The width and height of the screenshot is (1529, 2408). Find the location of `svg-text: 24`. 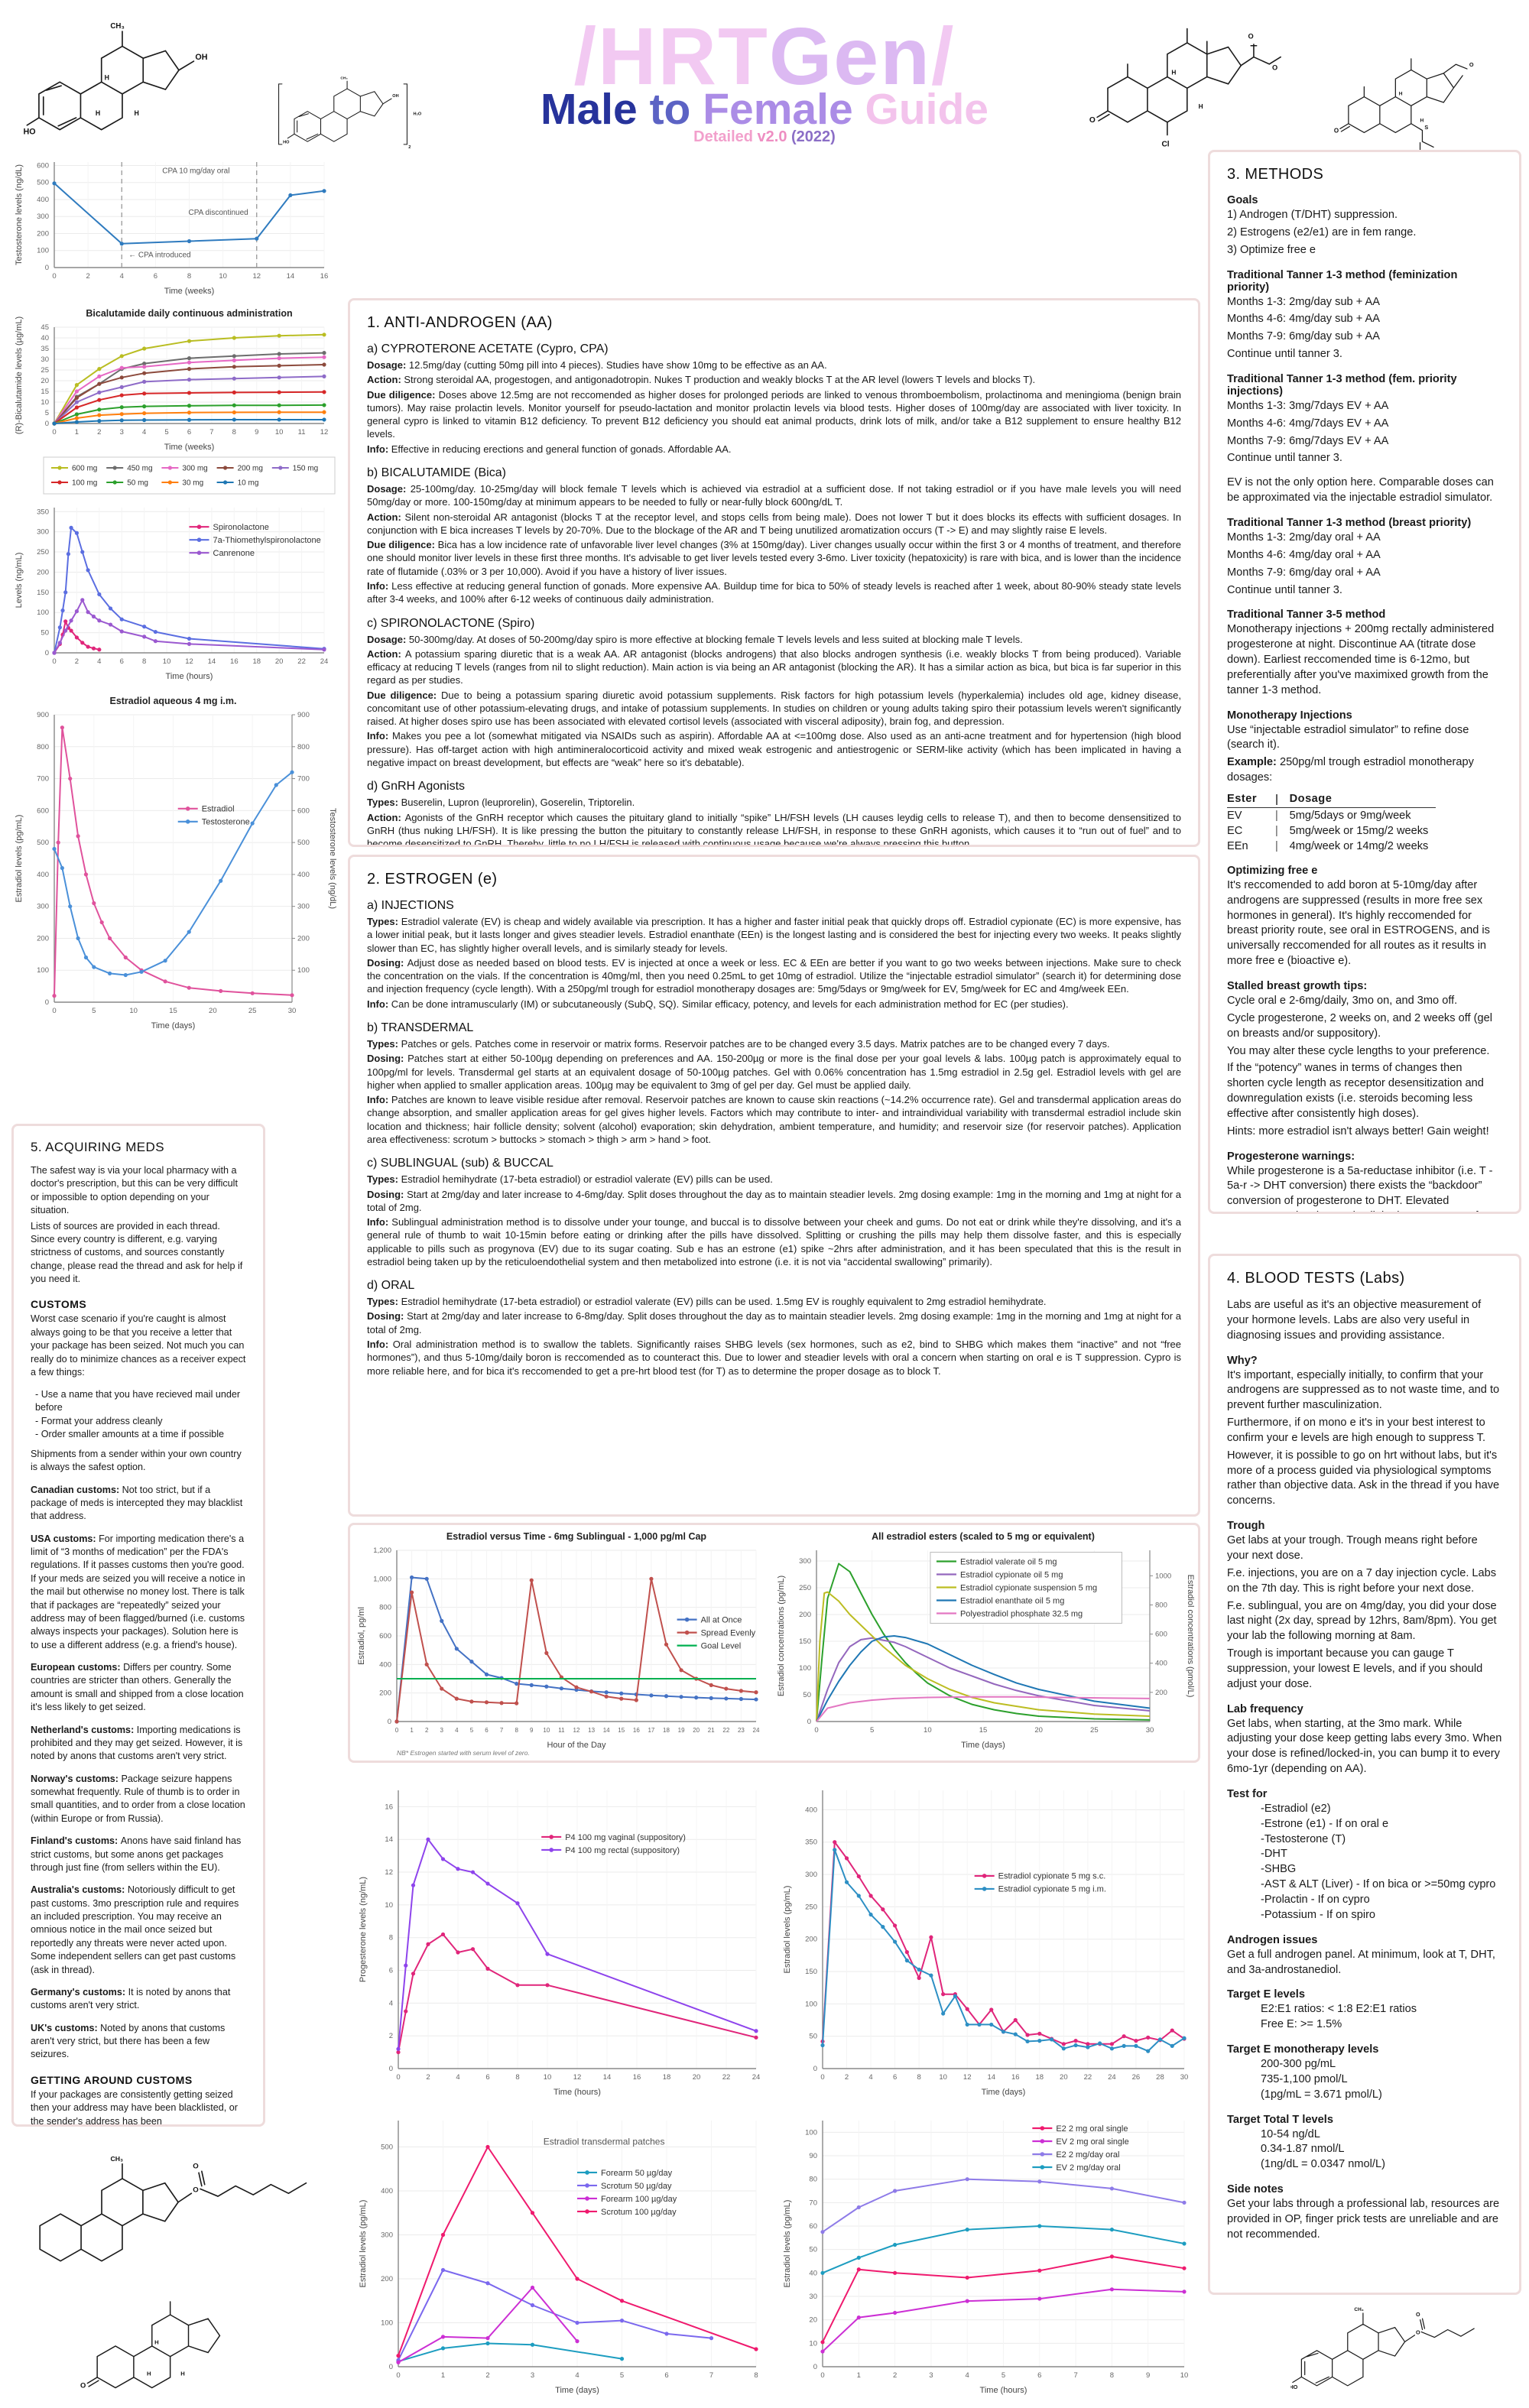

svg-text: 24 is located at coordinates (756, 2077).